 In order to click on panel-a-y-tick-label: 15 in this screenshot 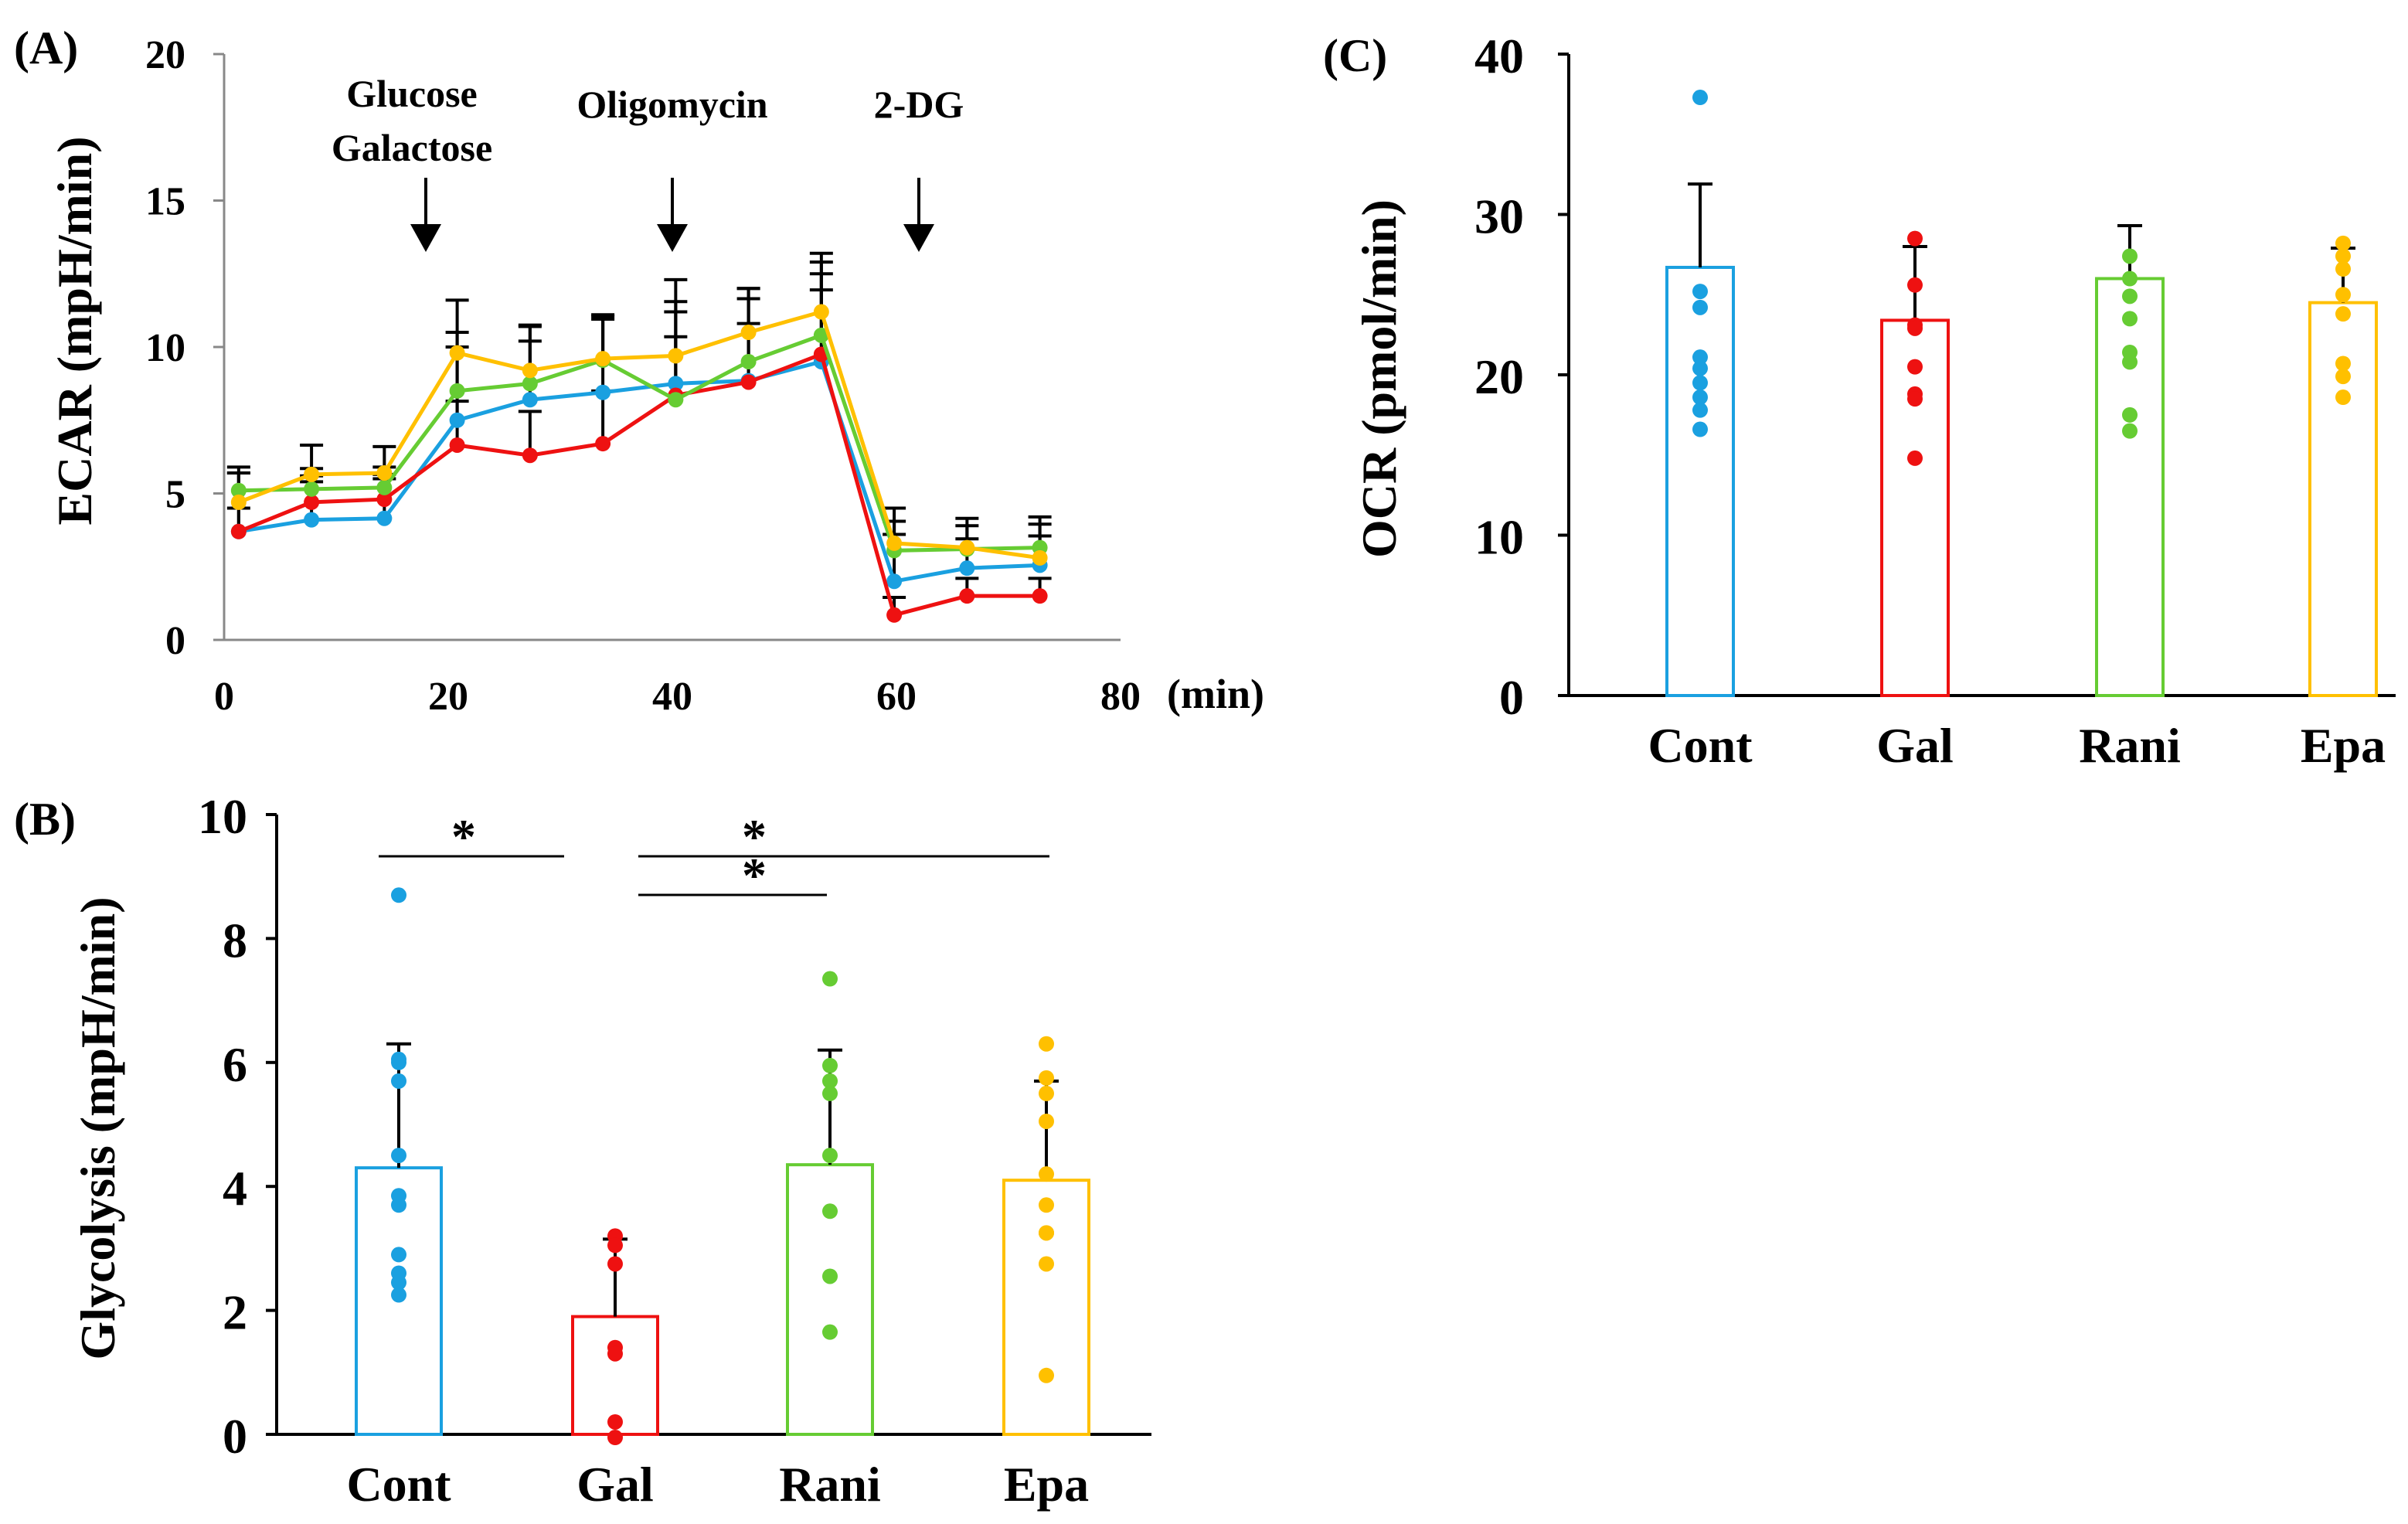, I will do `click(165, 202)`.